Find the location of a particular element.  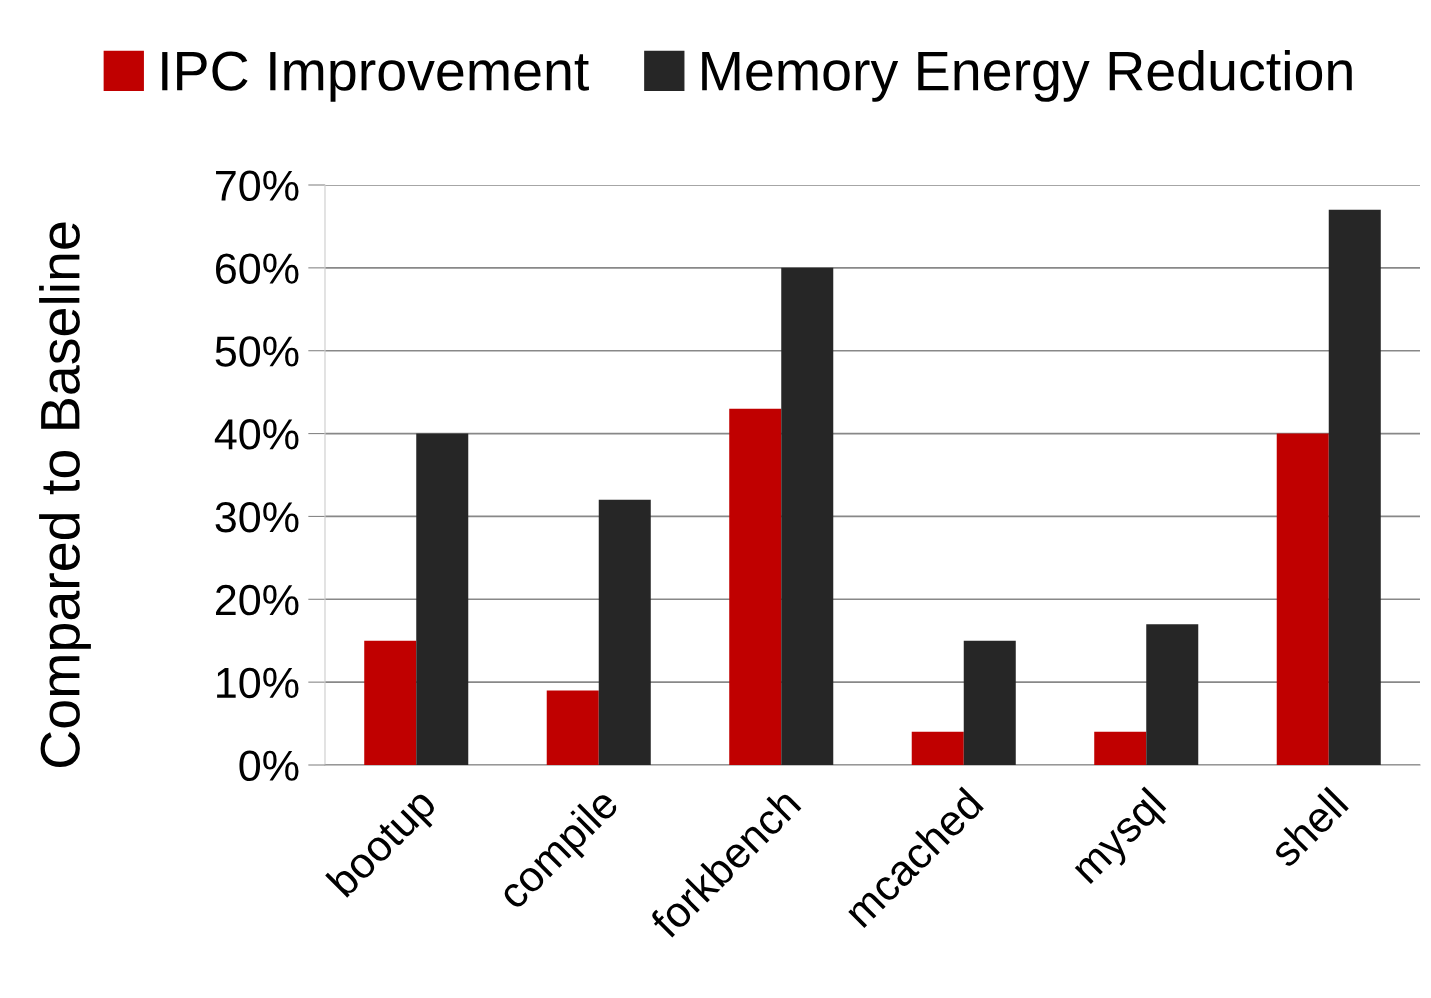

y-tick-label: 70% is located at coordinates (257, 186).